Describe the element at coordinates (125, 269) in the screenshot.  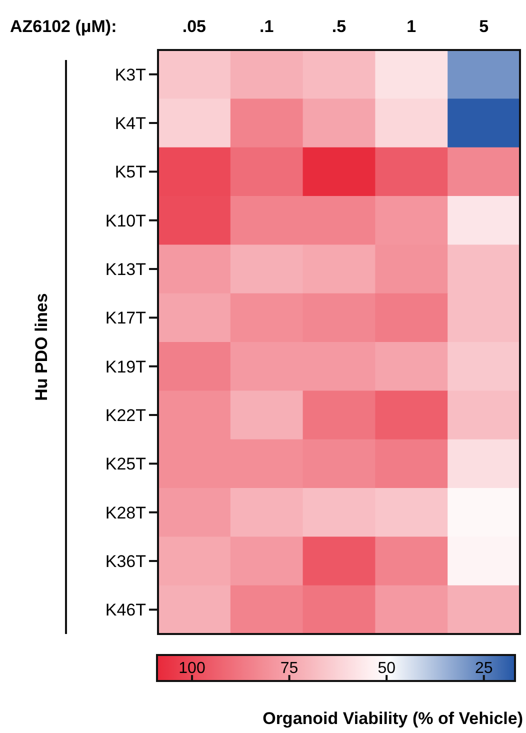
I see `y-tick-label: K13T` at that location.